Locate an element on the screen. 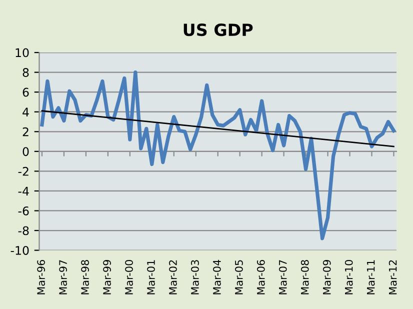  y-tick-label: 8 is located at coordinates (25, 72).